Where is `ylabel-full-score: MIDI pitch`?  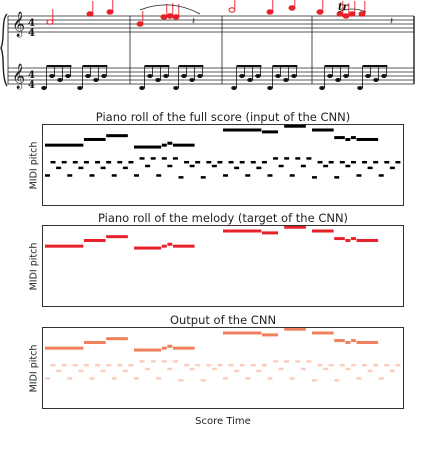 ylabel-full-score: MIDI pitch is located at coordinates (34, 165).